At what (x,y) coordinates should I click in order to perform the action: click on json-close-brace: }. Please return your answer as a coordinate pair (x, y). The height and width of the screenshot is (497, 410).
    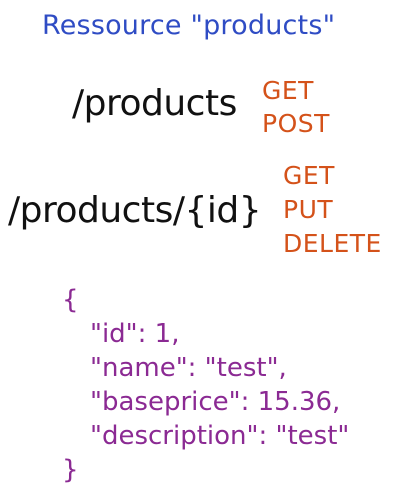
    Looking at the image, I should click on (70, 470).